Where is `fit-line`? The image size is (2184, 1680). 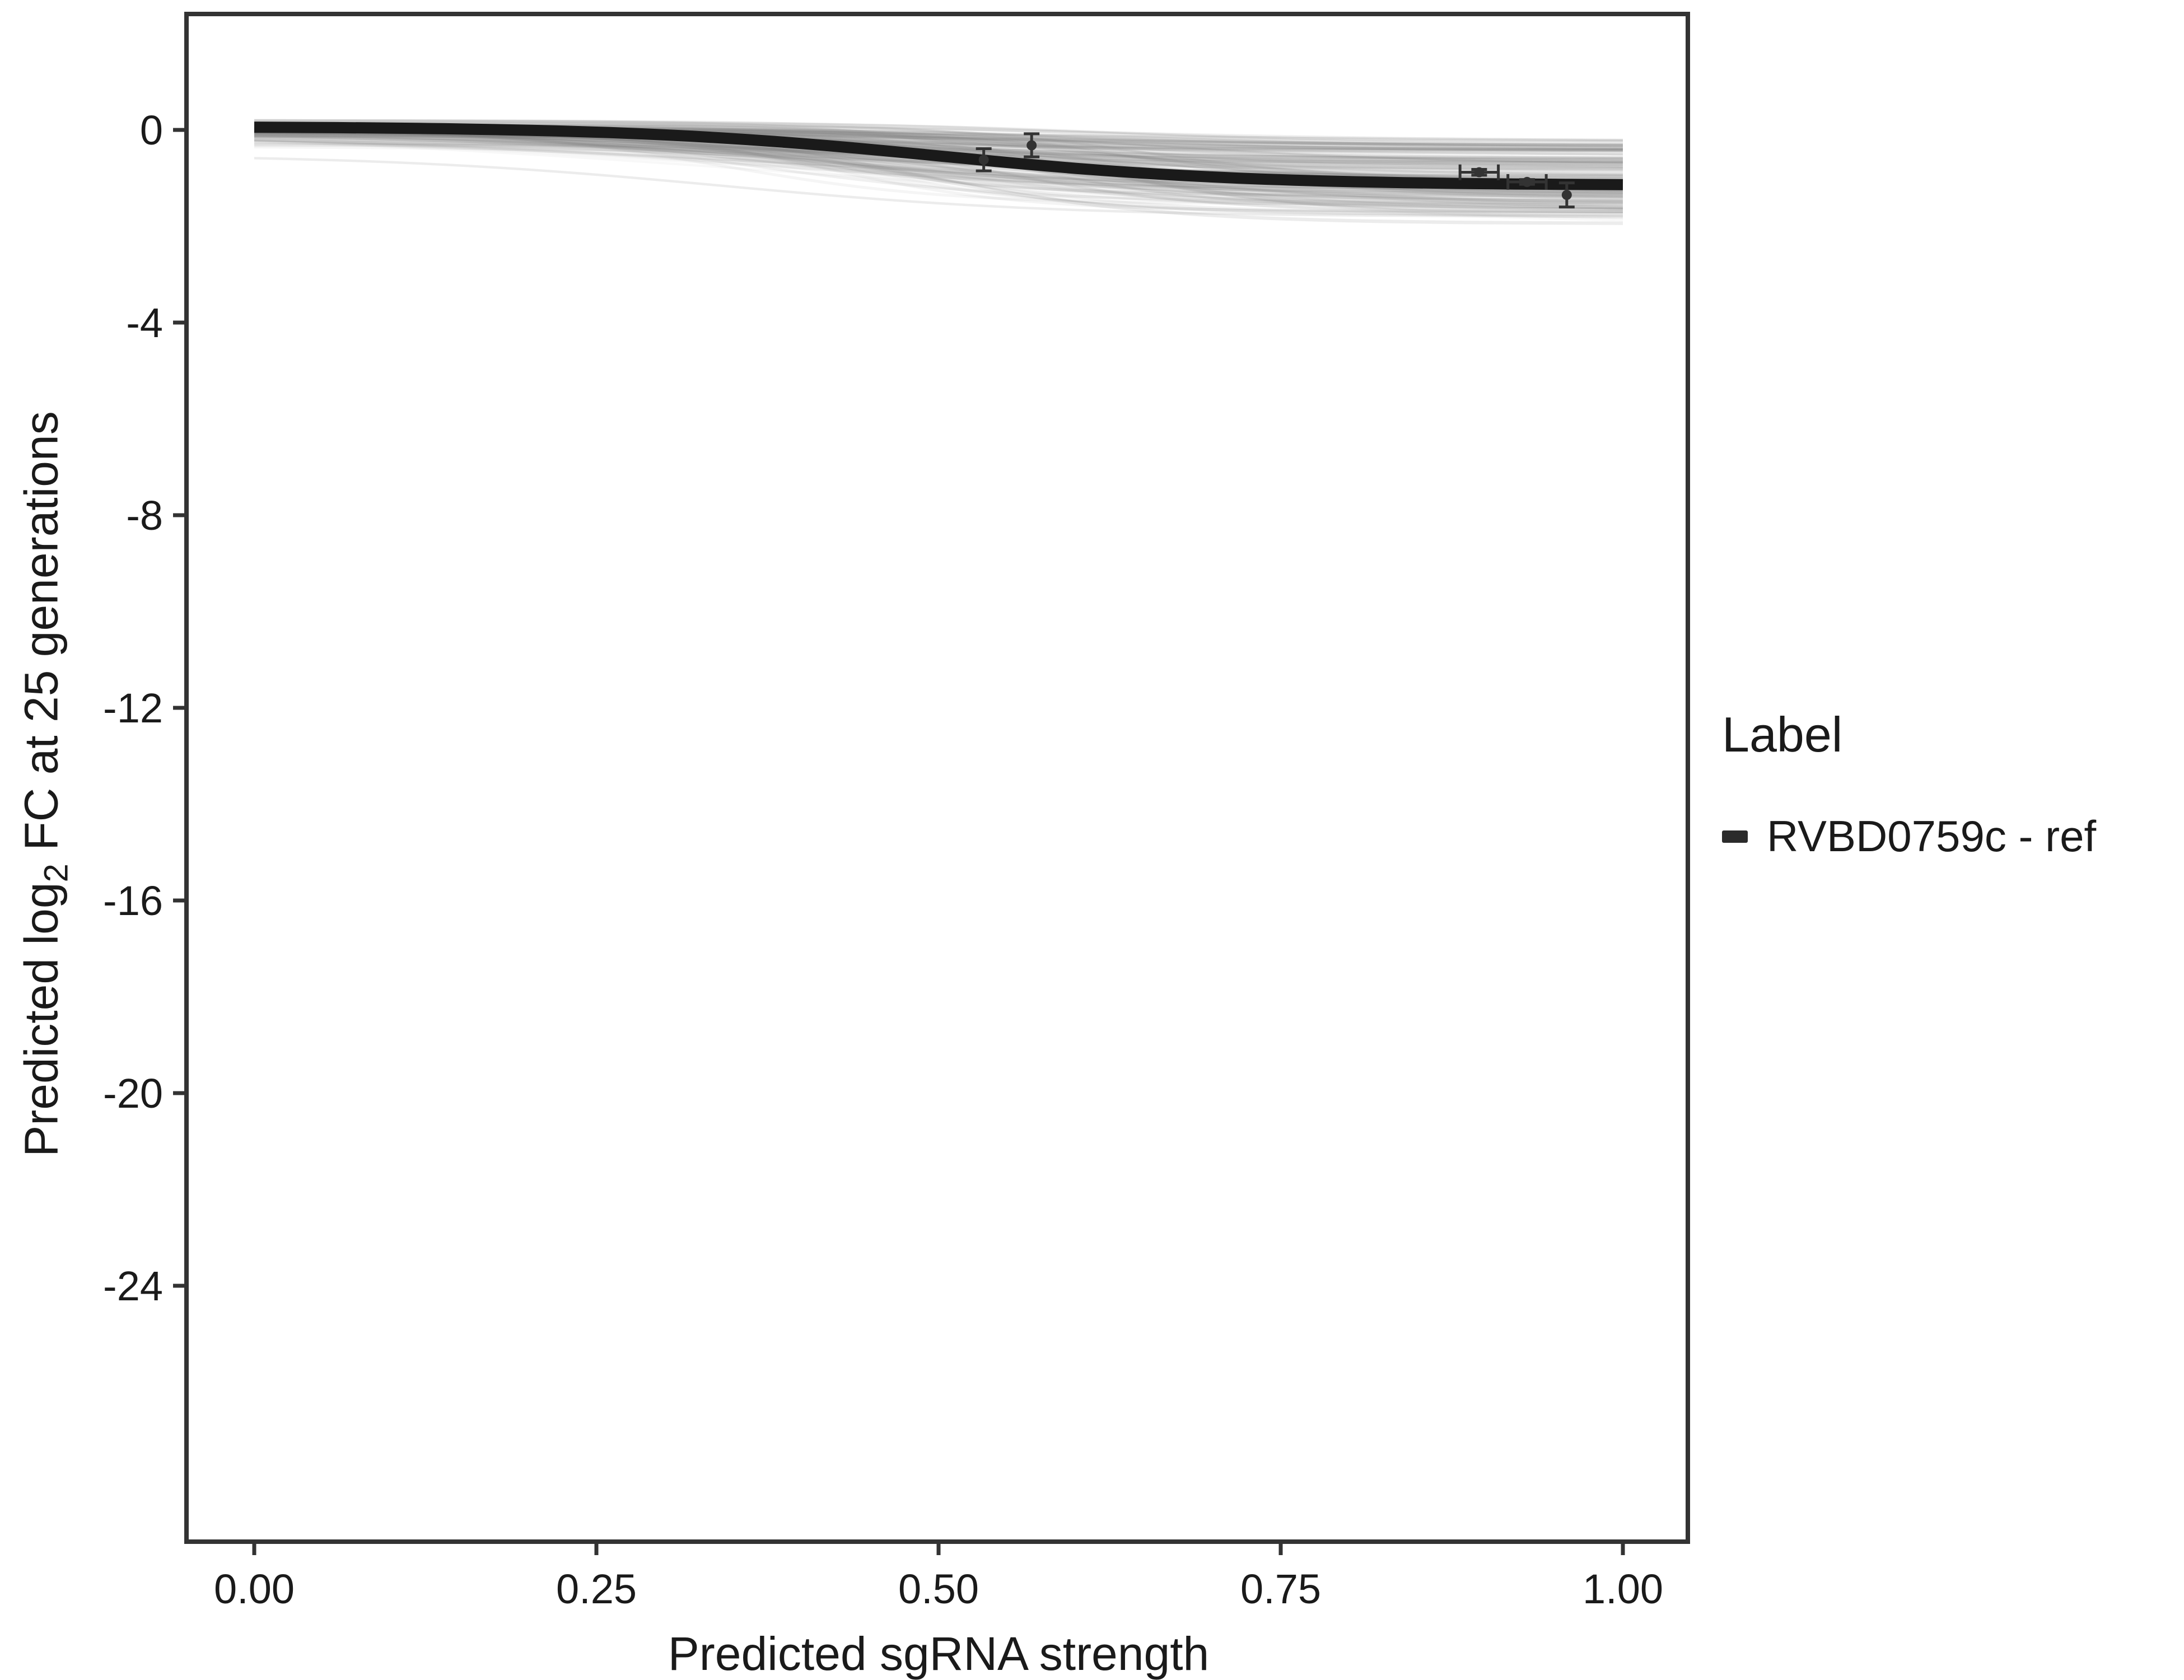
fit-line is located at coordinates (939, 156).